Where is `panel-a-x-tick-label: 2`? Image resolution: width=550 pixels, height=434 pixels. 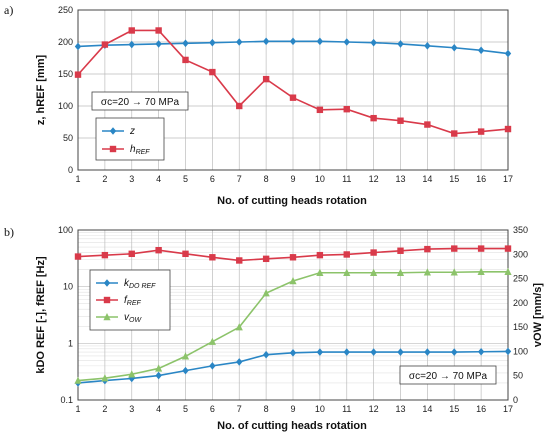 panel-a-x-tick-label: 2 is located at coordinates (104, 179).